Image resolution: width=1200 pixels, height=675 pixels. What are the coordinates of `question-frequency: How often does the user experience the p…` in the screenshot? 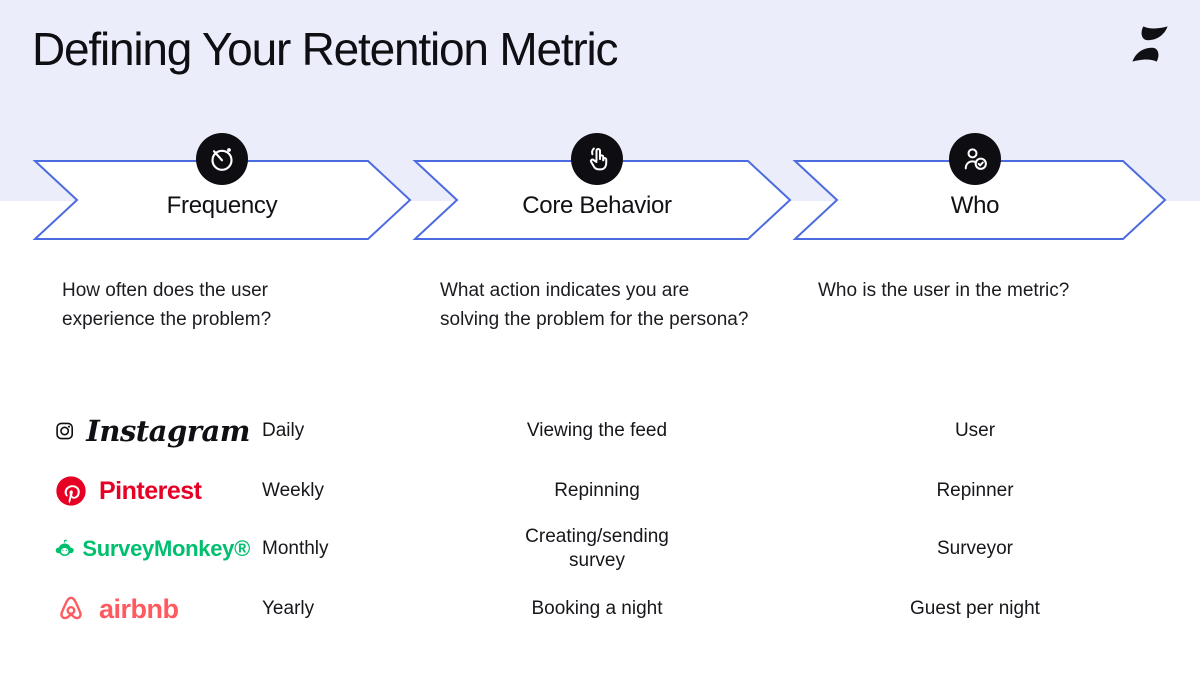 It's located at (167, 305).